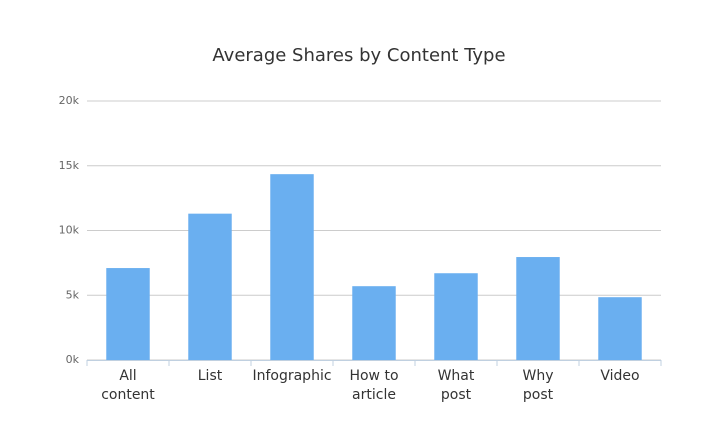  What do you see at coordinates (456, 385) in the screenshot?
I see `x-tick-label: What post` at bounding box center [456, 385].